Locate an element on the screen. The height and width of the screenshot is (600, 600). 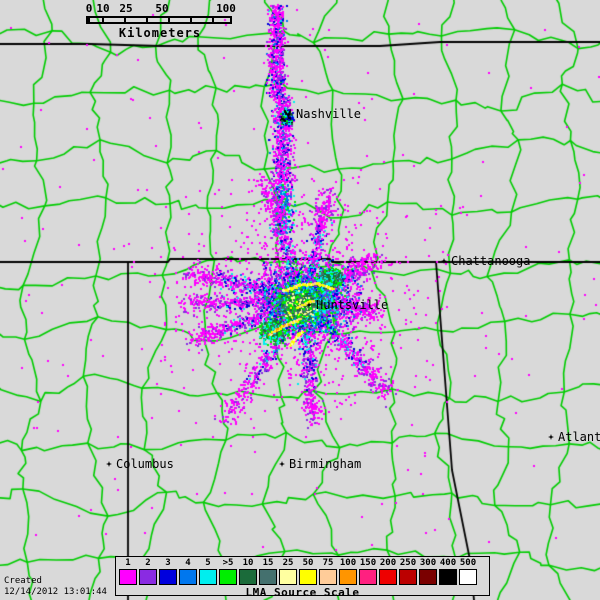
legend-label-4: 4 is located at coordinates (188, 563).